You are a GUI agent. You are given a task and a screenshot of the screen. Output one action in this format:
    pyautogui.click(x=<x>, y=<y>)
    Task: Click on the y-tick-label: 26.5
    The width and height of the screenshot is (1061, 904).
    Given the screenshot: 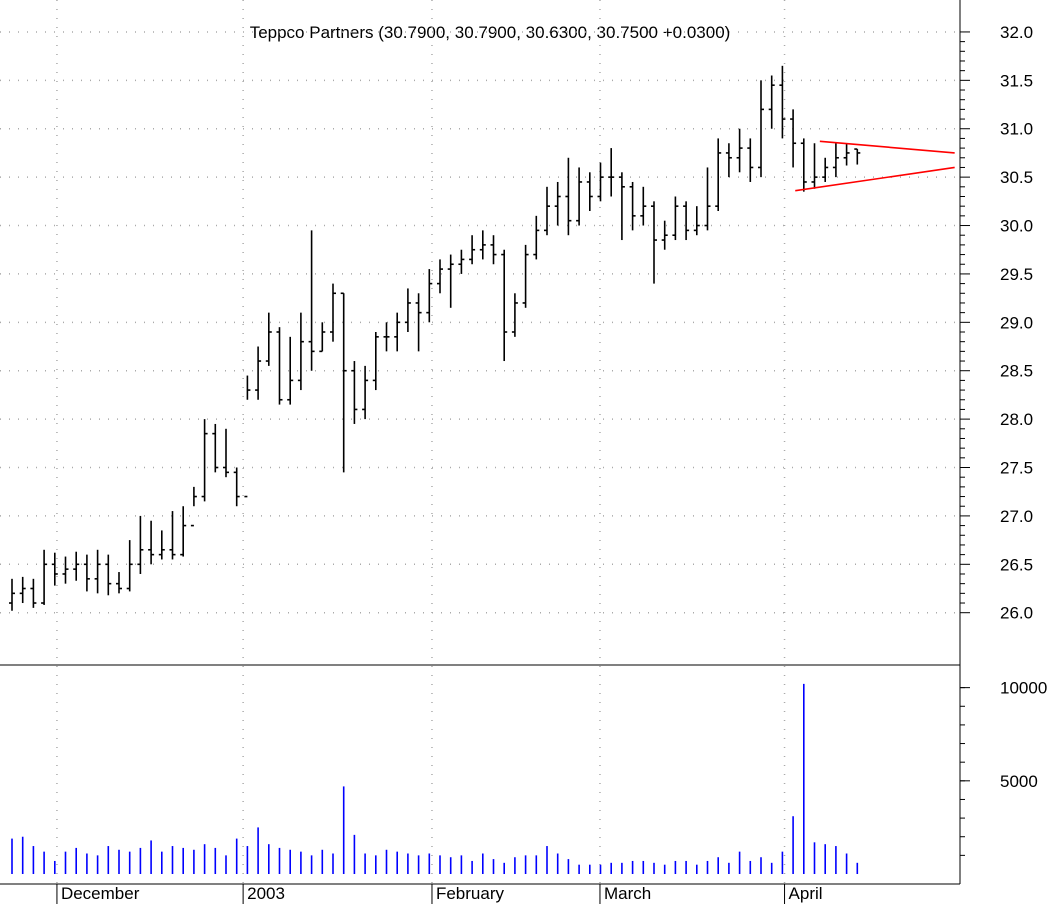 What is the action you would take?
    pyautogui.click(x=1016, y=564)
    